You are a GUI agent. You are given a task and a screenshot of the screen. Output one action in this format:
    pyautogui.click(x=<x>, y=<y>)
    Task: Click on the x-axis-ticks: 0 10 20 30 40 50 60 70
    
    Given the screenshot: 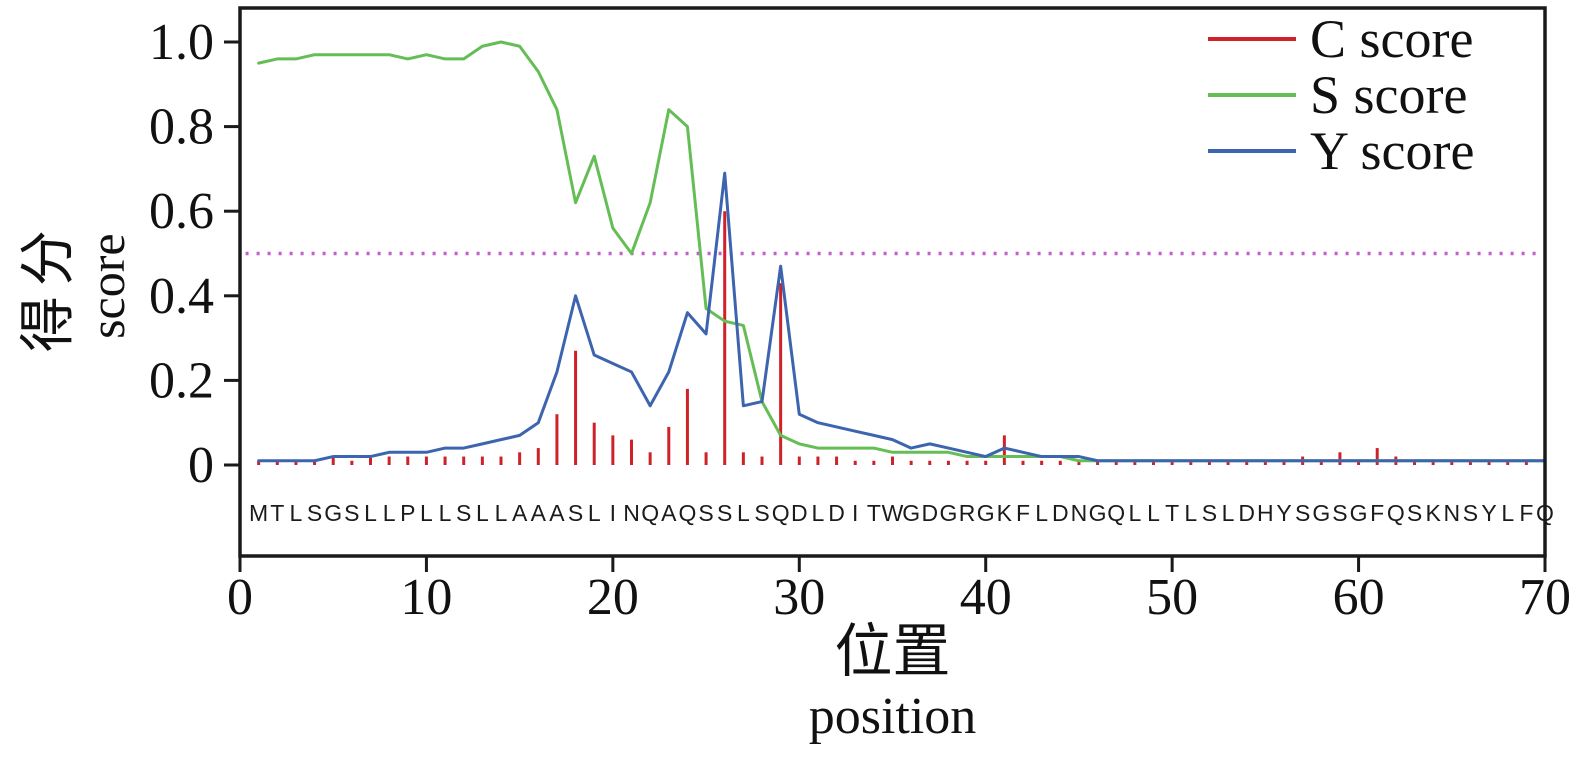 What is the action you would take?
    pyautogui.click(x=899, y=591)
    